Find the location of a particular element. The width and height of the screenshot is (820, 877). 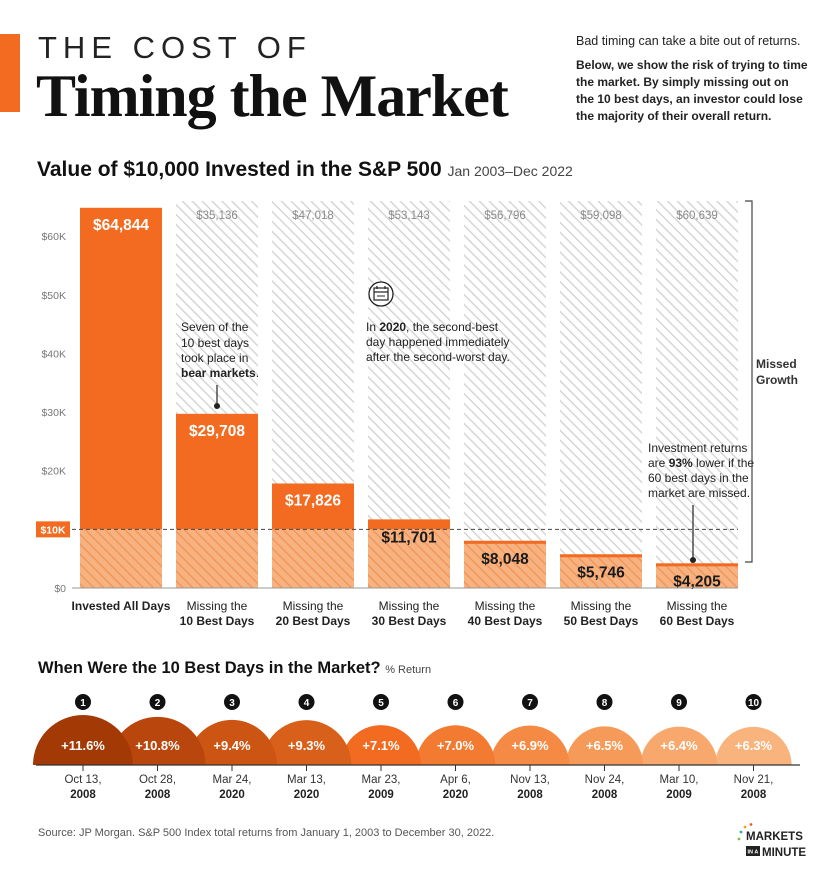

rank-number: 8 is located at coordinates (605, 703).